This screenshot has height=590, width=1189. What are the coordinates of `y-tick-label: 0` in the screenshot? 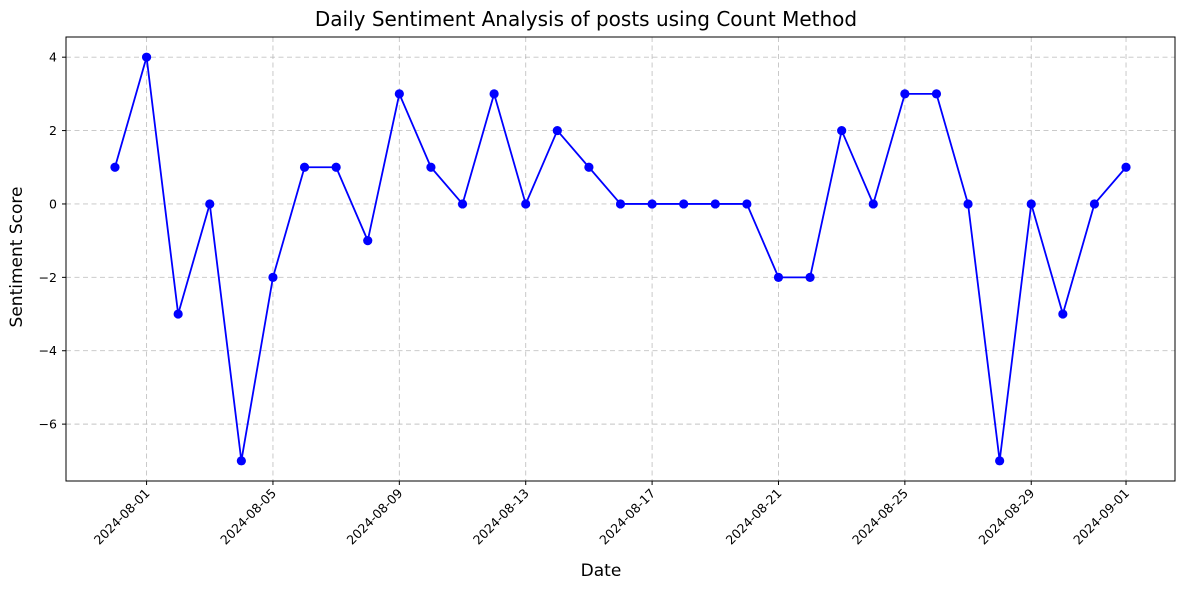 It's located at (53, 203).